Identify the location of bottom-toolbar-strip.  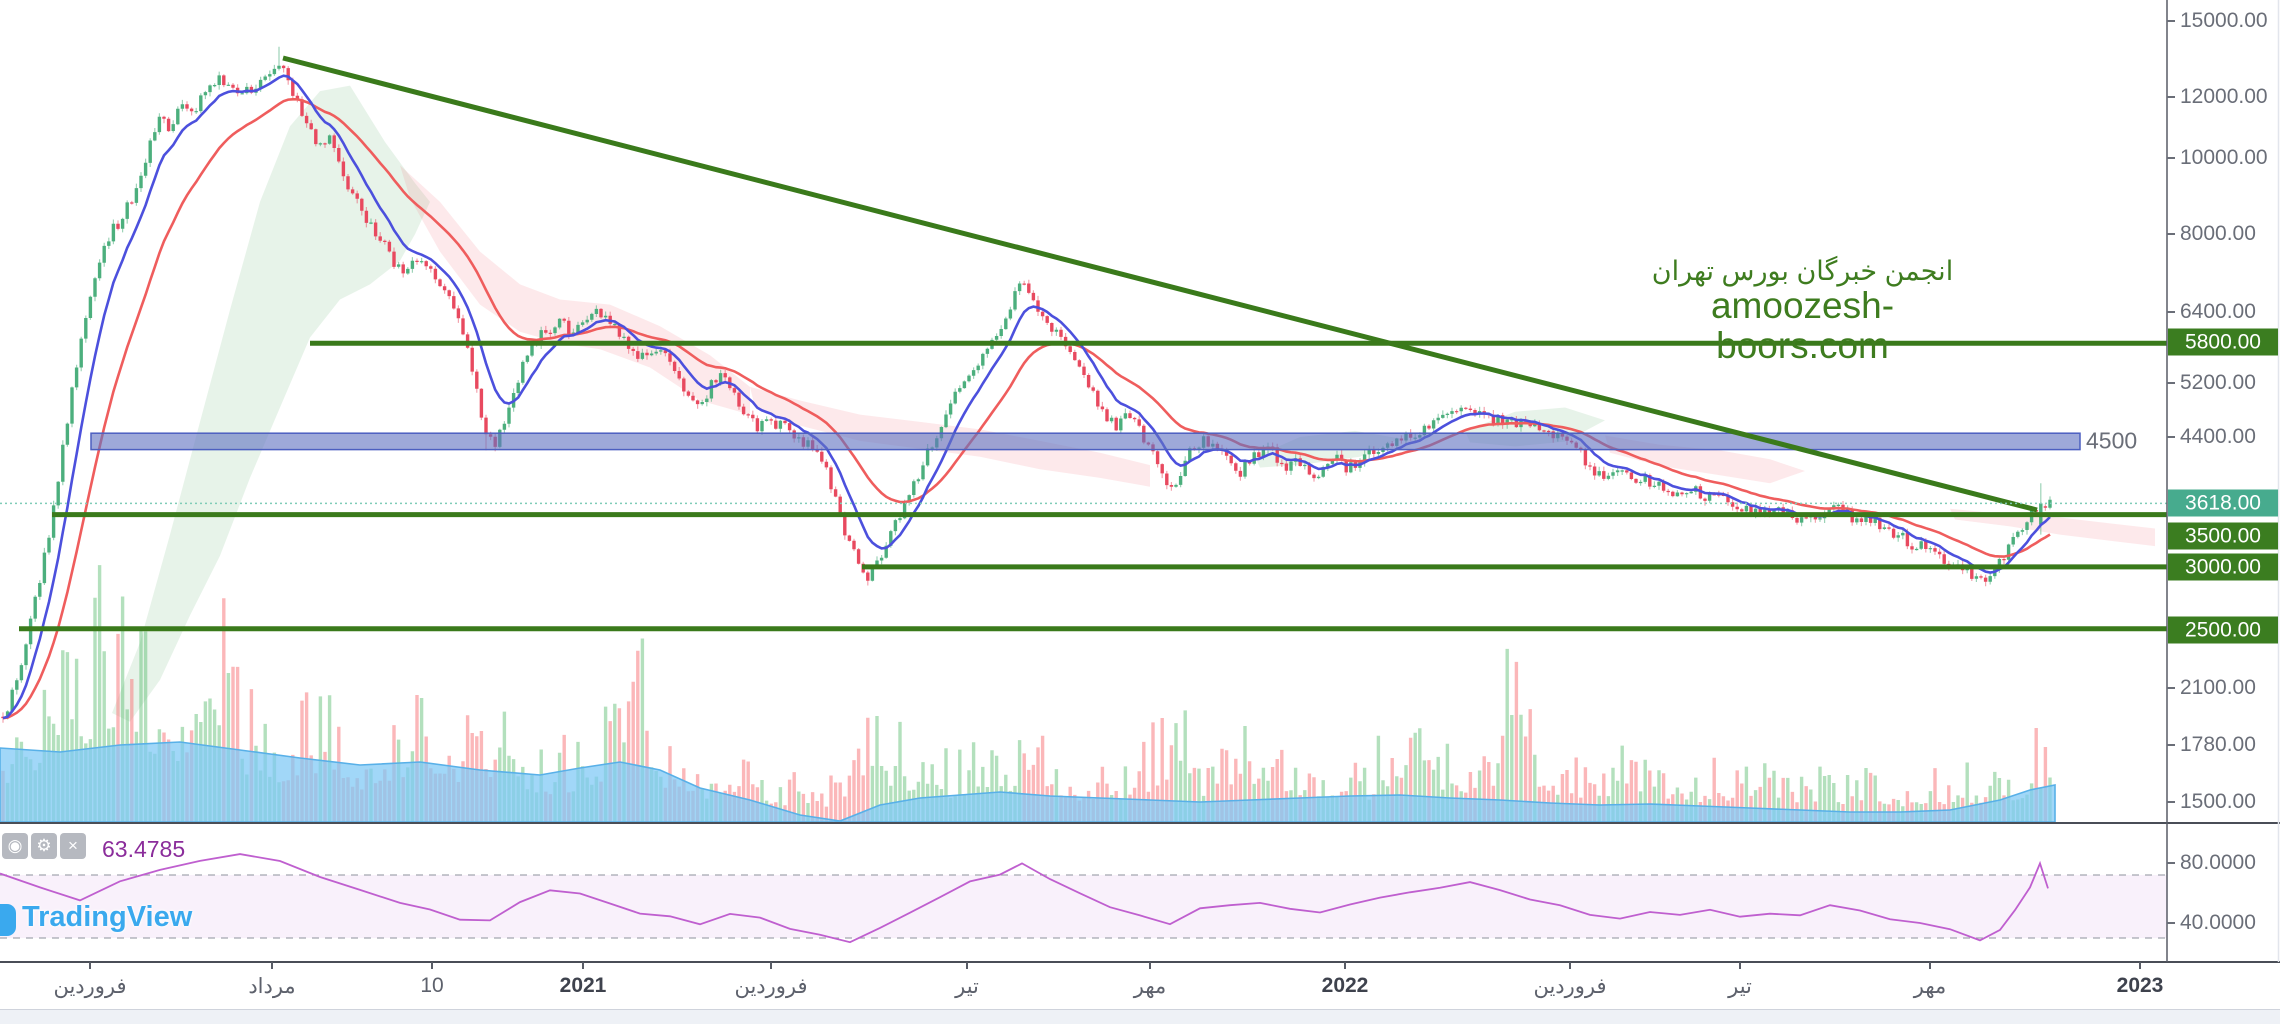
(1140, 1016).